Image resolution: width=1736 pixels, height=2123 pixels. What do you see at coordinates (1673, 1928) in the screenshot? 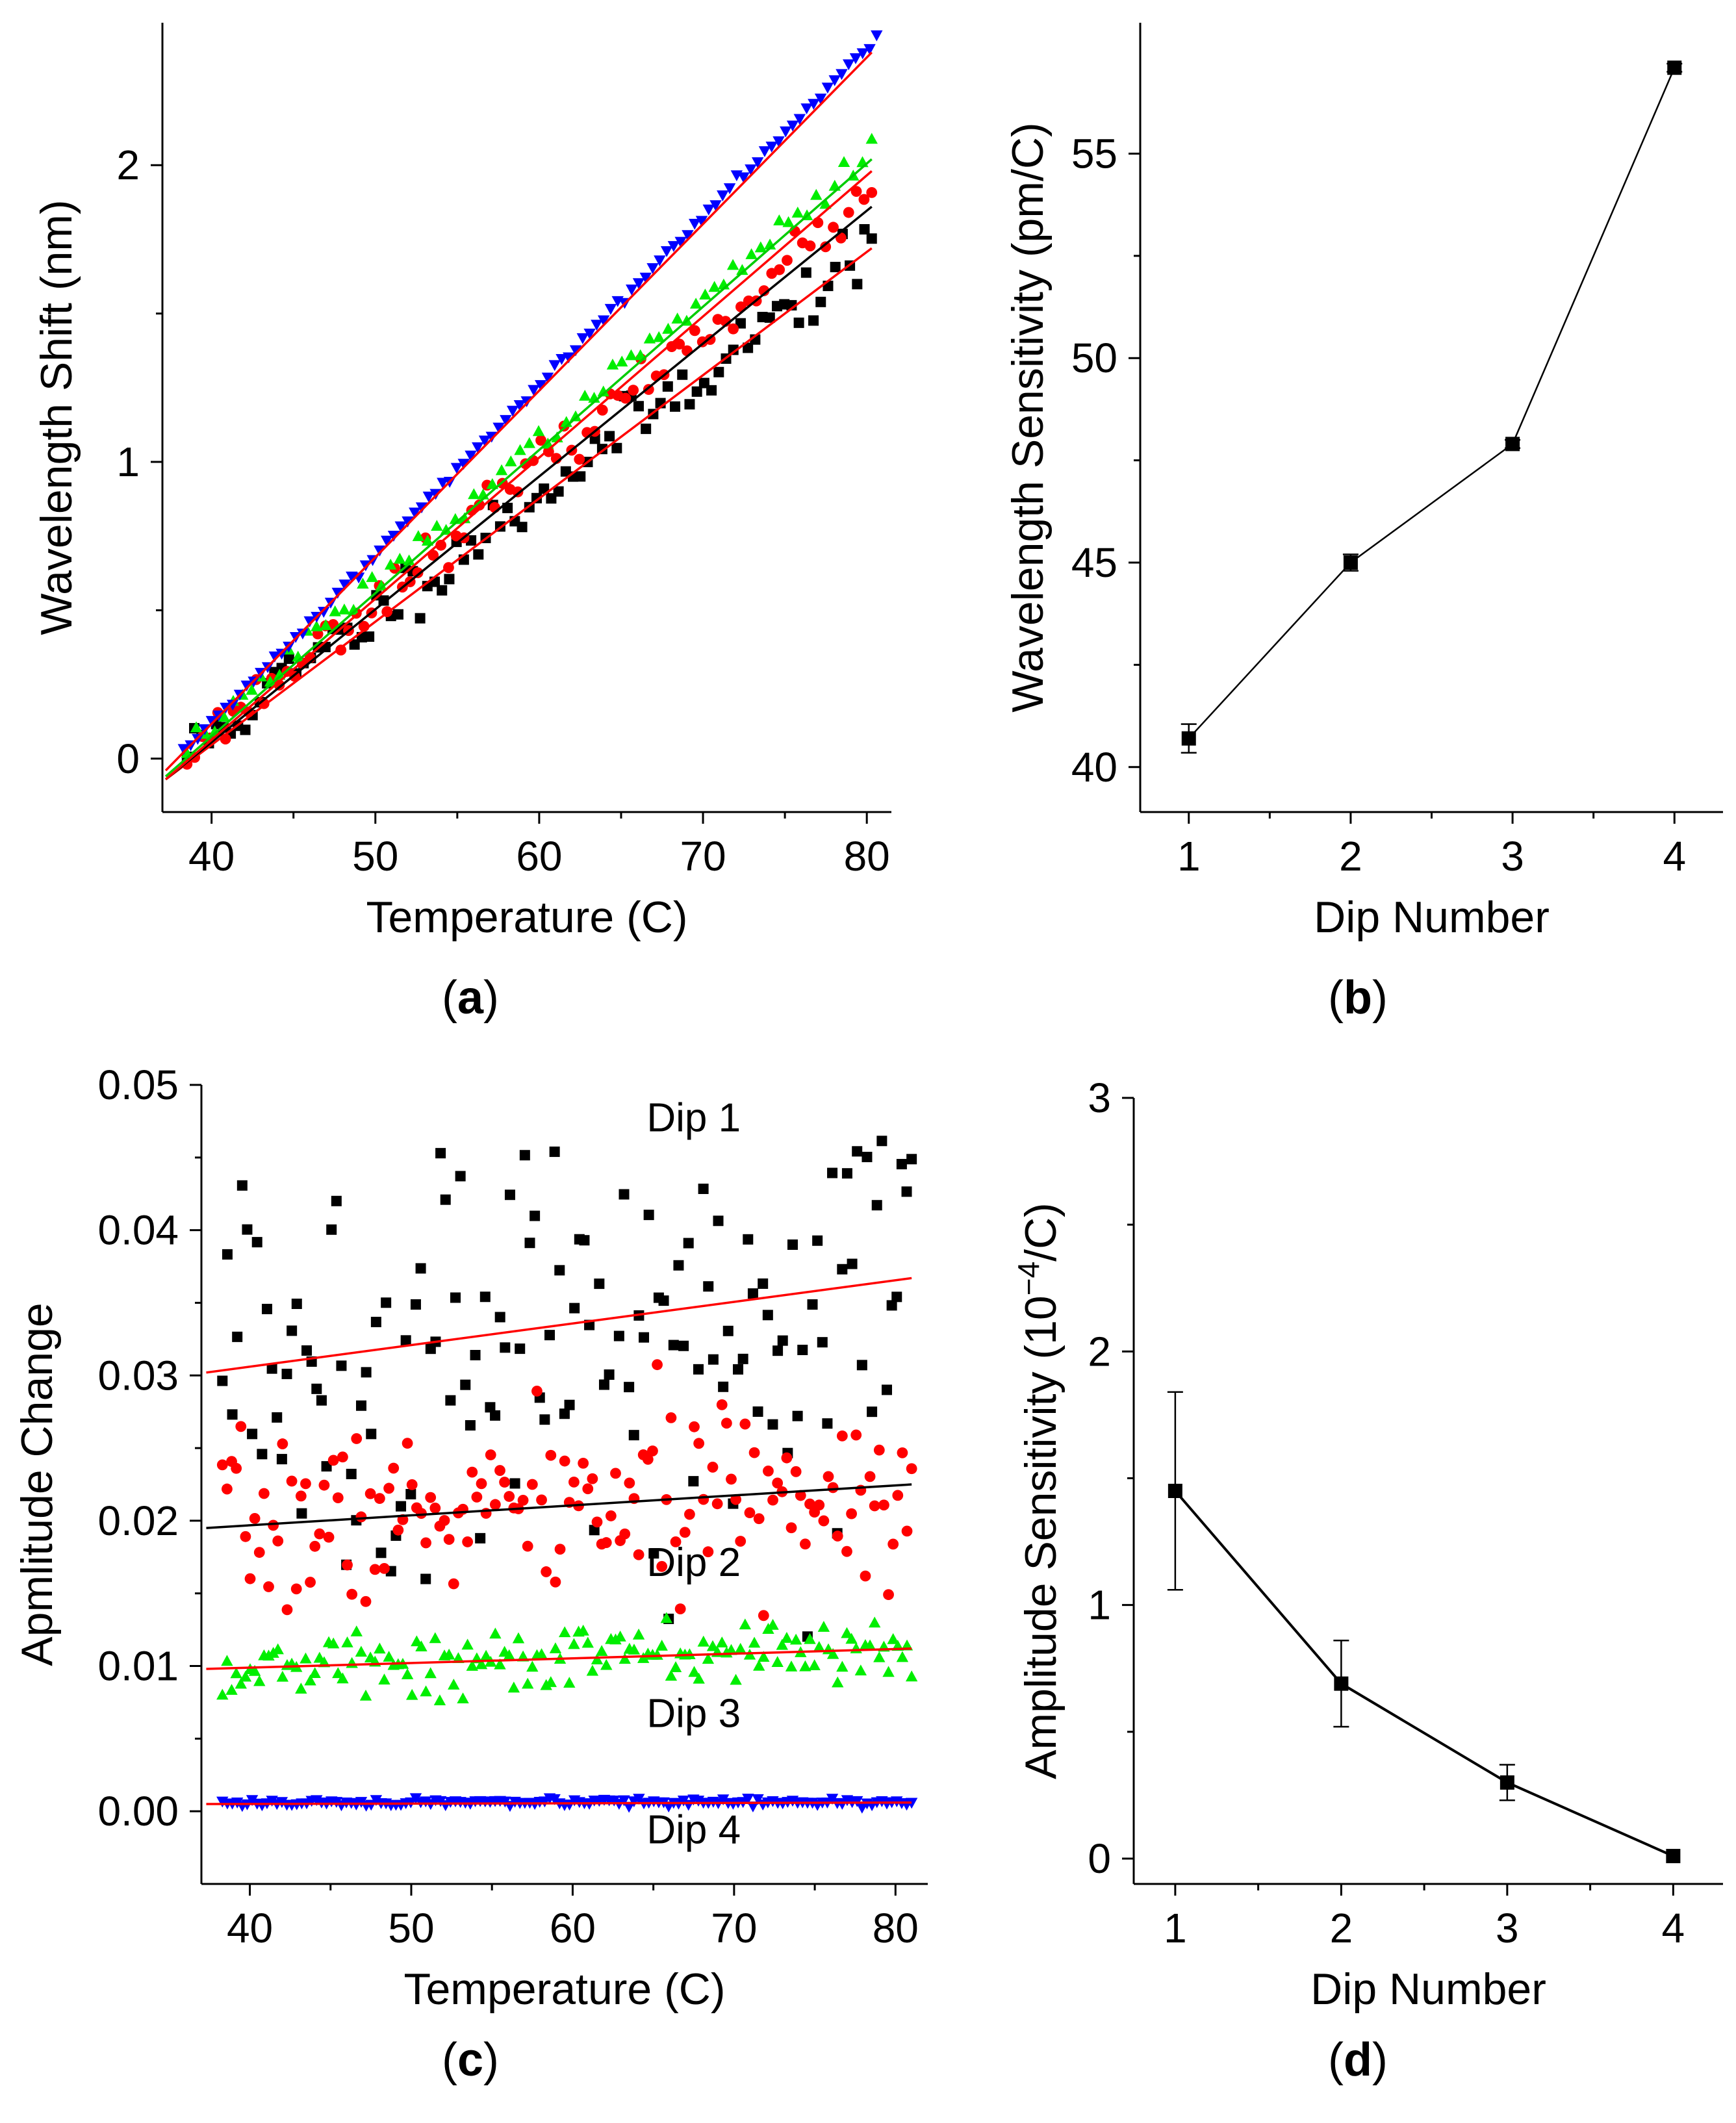
I see `x-tick-label: 4` at bounding box center [1673, 1928].